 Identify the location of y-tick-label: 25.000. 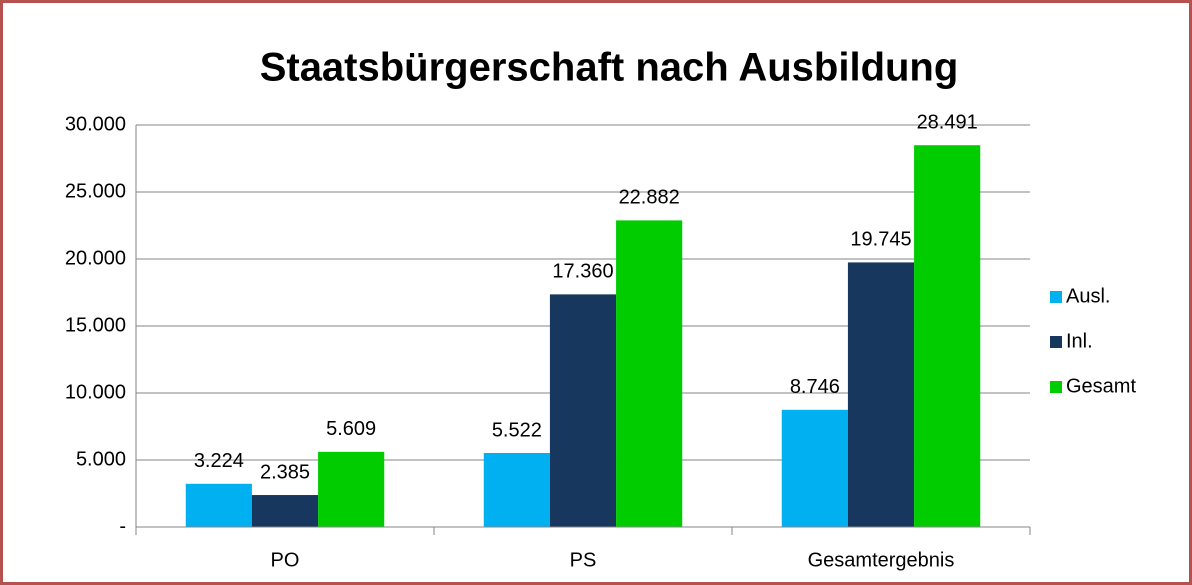
(95, 191).